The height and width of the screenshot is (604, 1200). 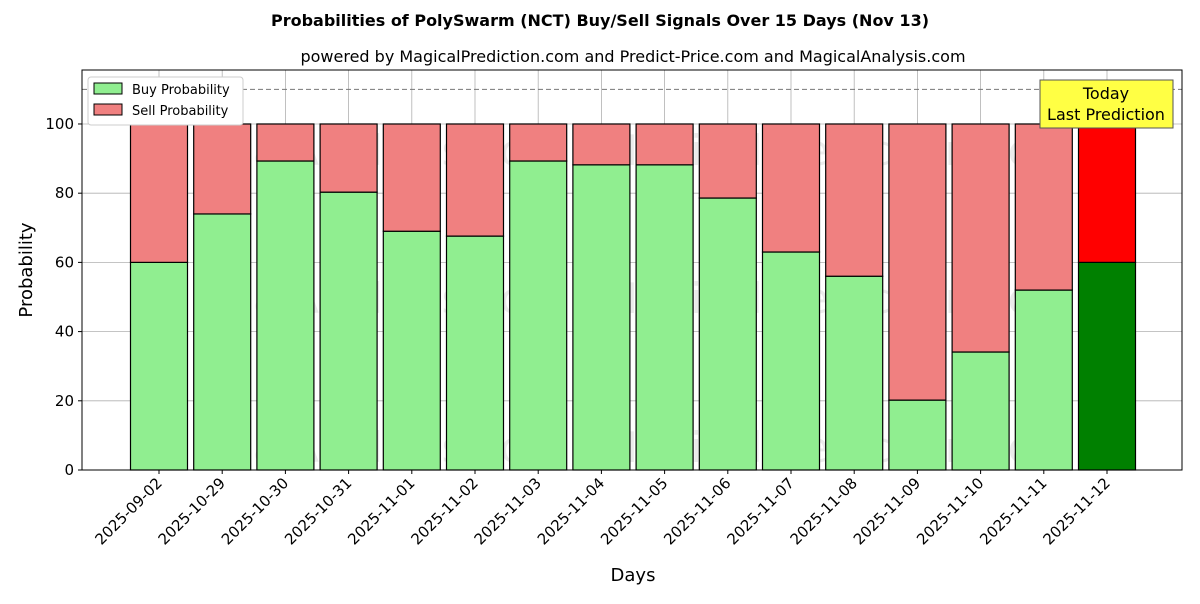 I want to click on x-tick-label: 2025-11-11, so click(x=1013, y=511).